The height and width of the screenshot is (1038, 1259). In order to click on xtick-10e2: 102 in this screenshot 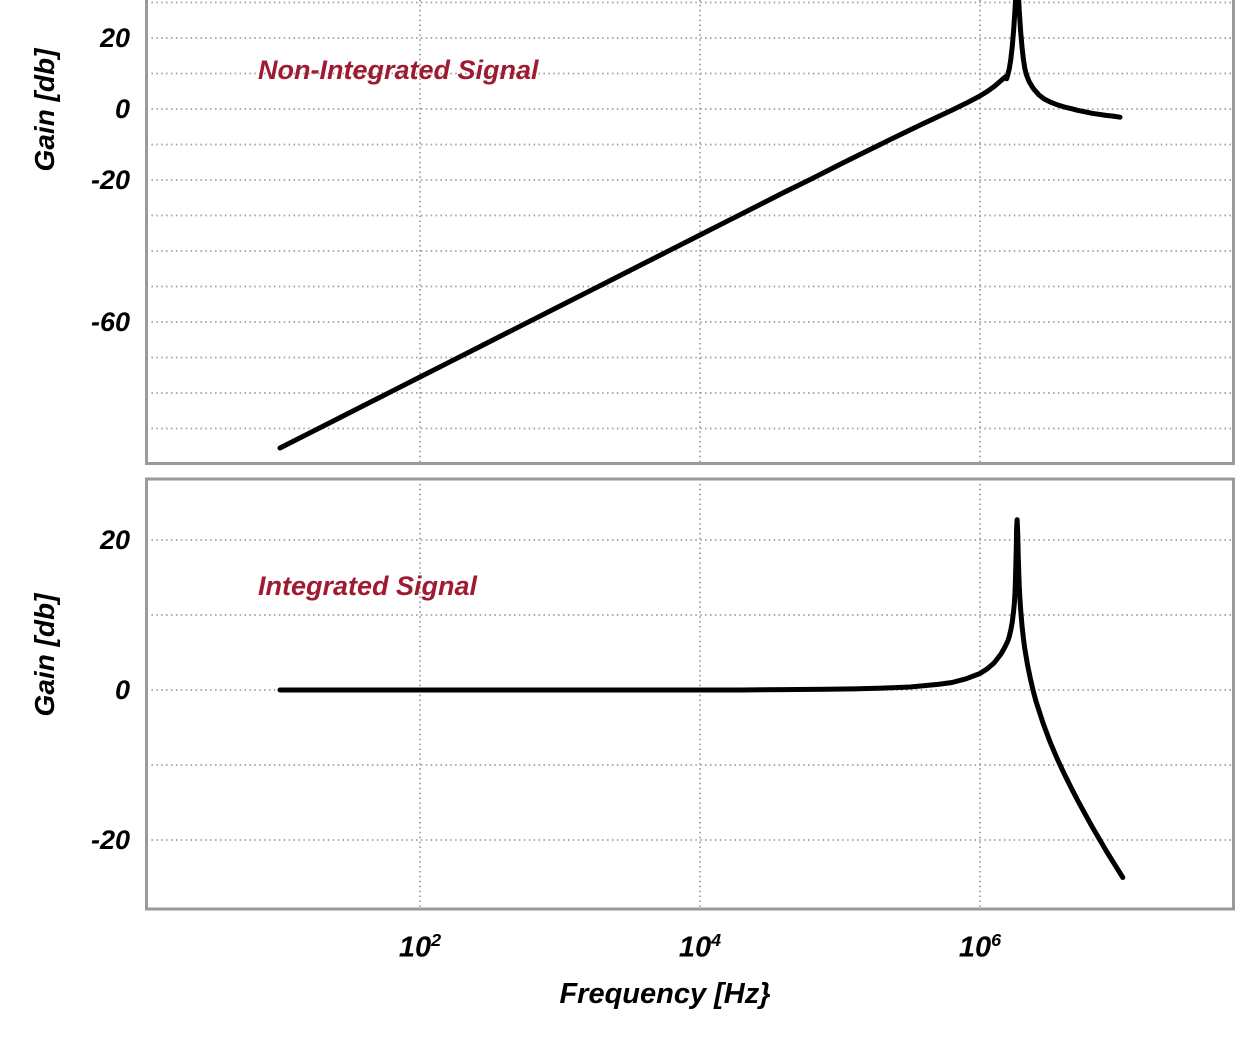, I will do `click(420, 947)`.